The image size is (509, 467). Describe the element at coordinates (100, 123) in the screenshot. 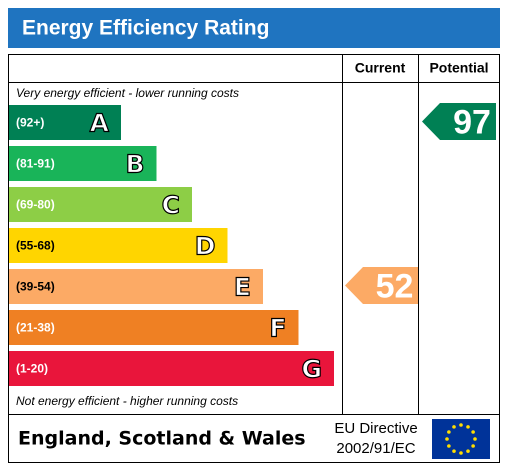

I see `band-letter: A` at that location.